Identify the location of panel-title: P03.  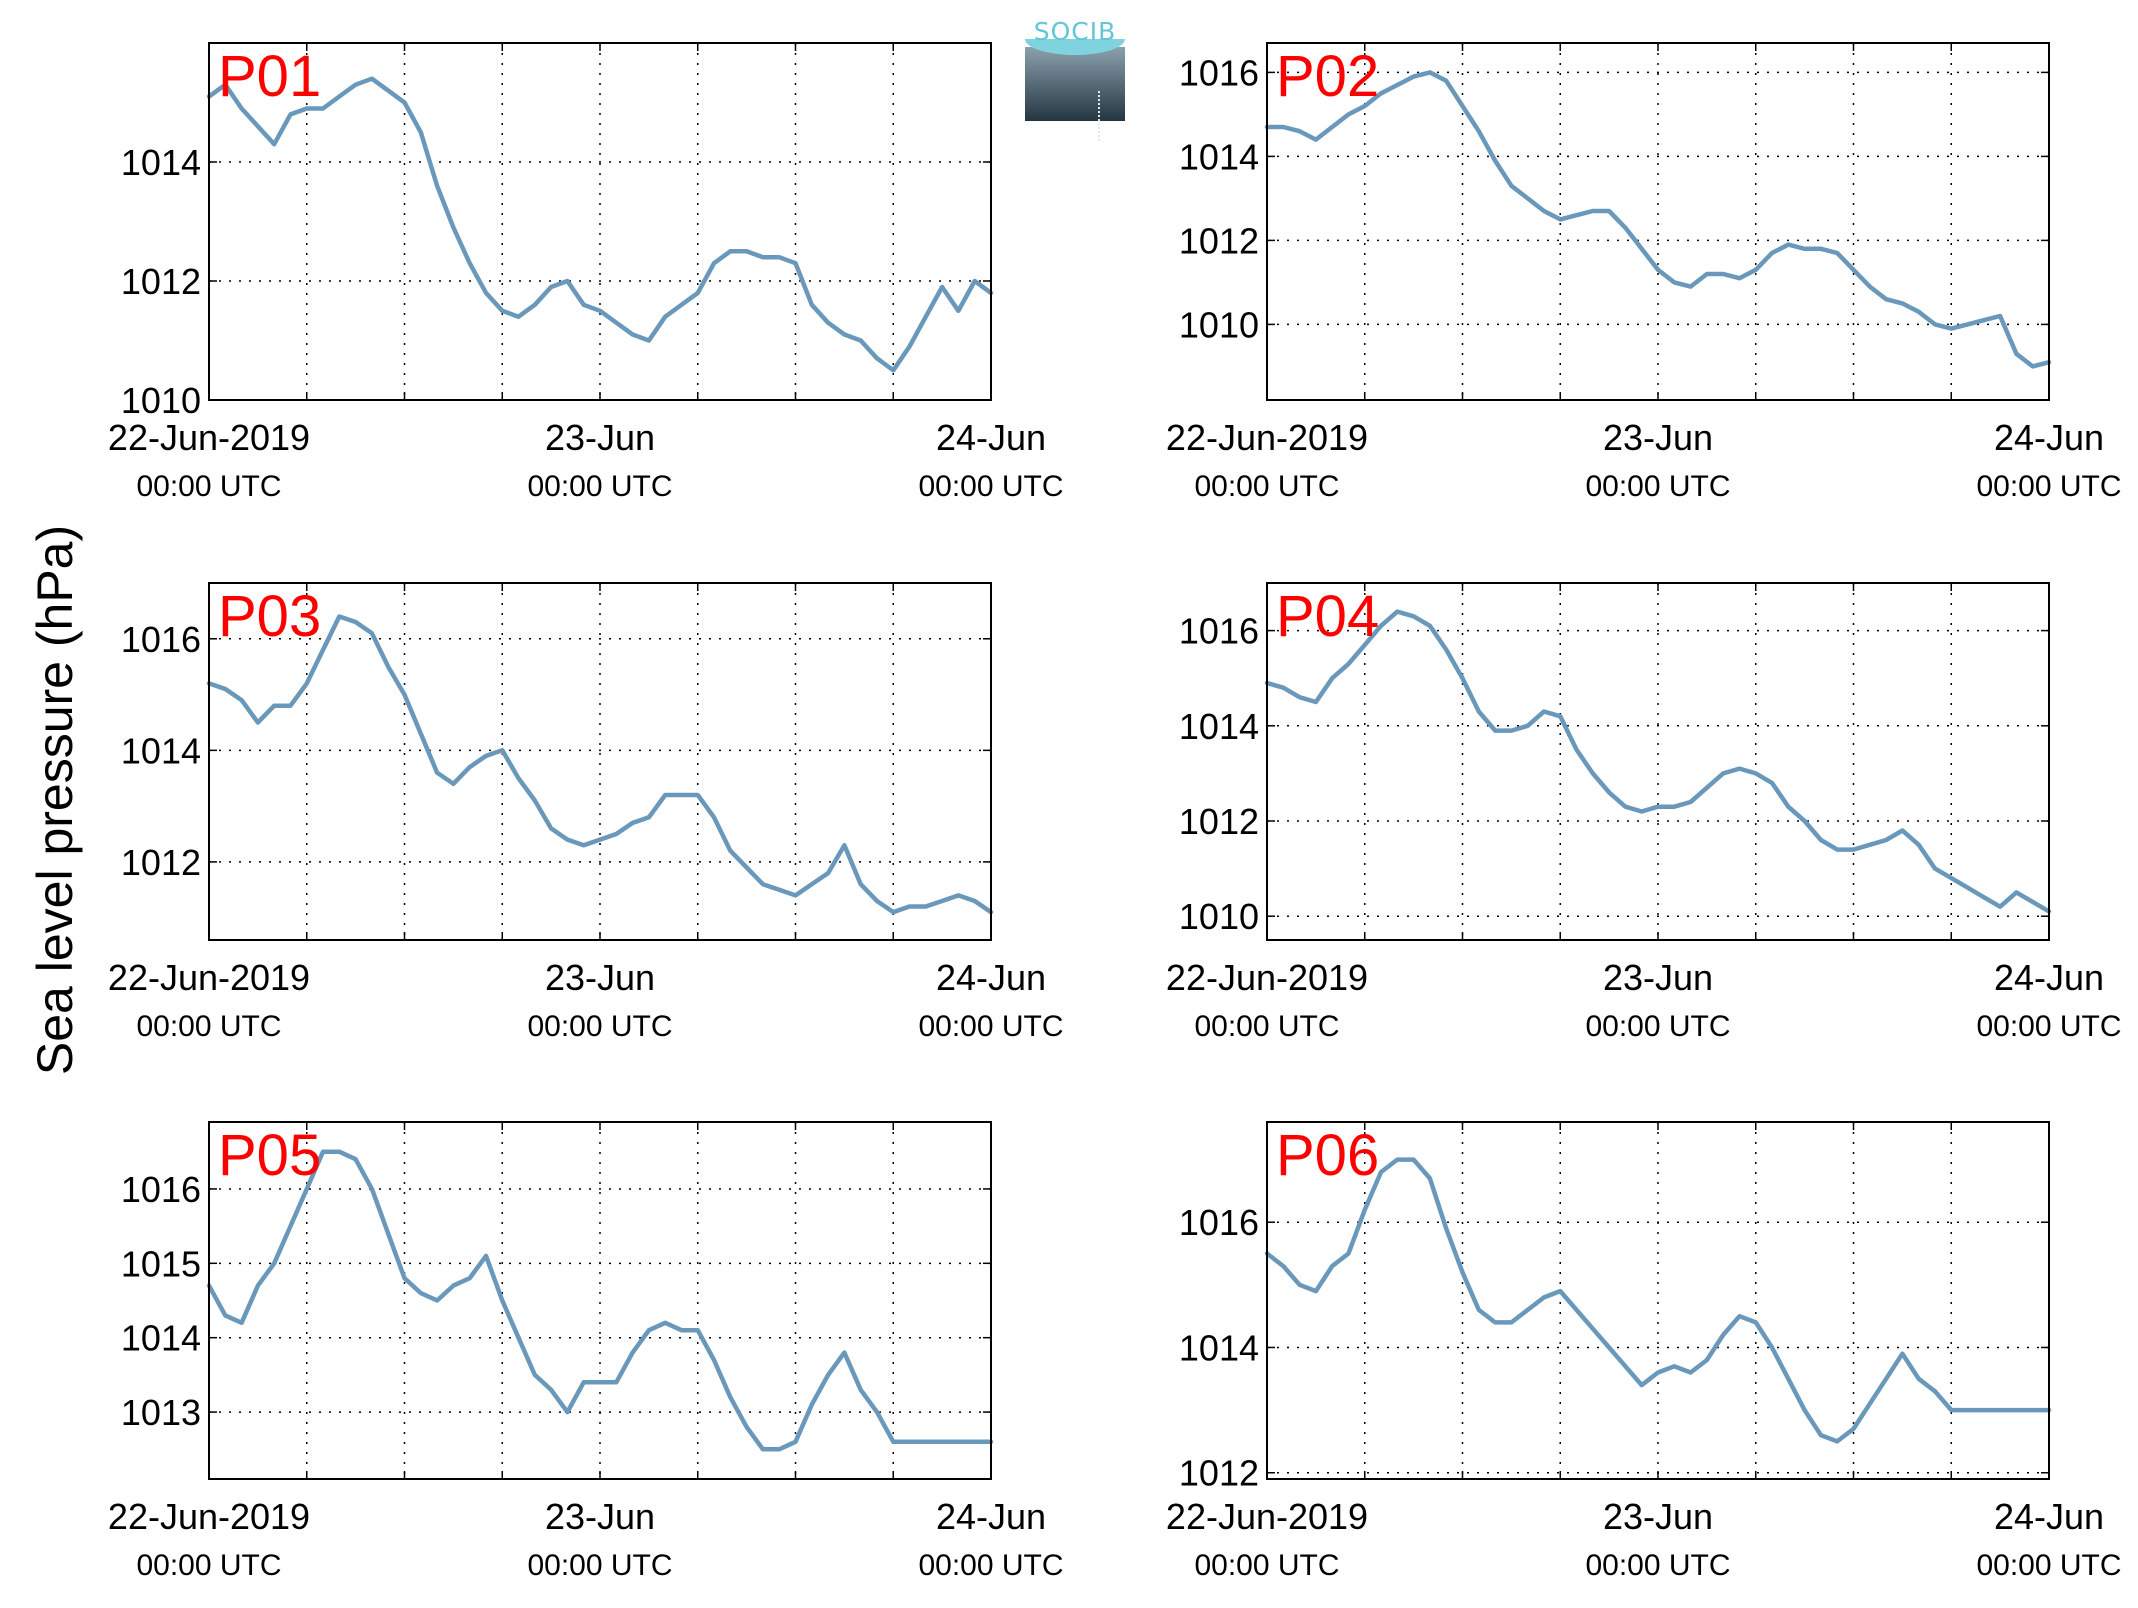
(269, 616).